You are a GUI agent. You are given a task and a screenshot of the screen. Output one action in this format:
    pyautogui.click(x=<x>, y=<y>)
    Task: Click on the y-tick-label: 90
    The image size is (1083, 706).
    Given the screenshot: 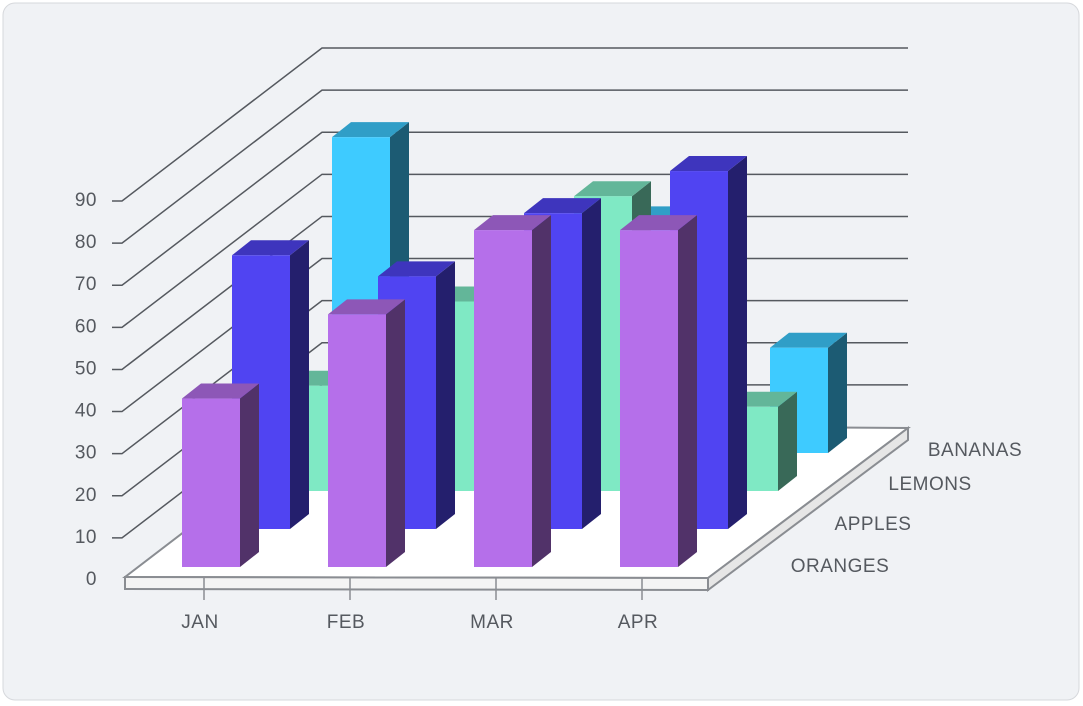 What is the action you would take?
    pyautogui.click(x=86, y=200)
    